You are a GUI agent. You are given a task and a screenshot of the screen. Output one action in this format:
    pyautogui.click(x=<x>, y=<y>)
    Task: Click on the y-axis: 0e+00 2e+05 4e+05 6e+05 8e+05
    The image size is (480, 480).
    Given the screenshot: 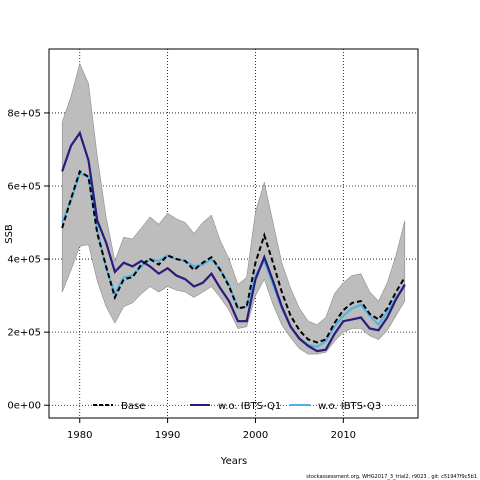 What is the action you would take?
    pyautogui.click(x=28, y=260)
    